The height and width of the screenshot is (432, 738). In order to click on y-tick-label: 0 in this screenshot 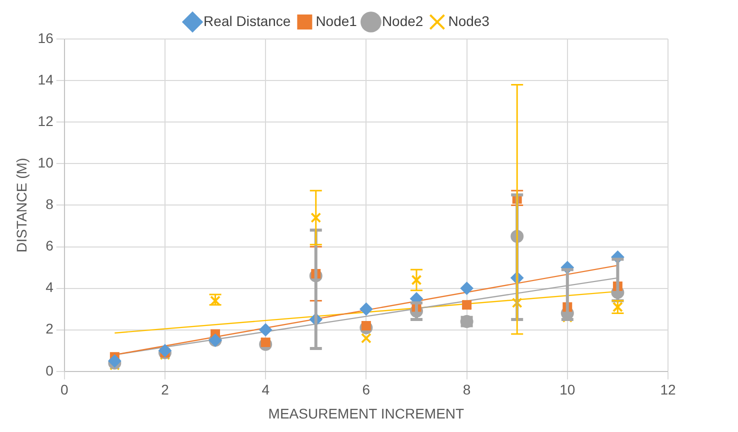, I will do `click(50, 370)`.